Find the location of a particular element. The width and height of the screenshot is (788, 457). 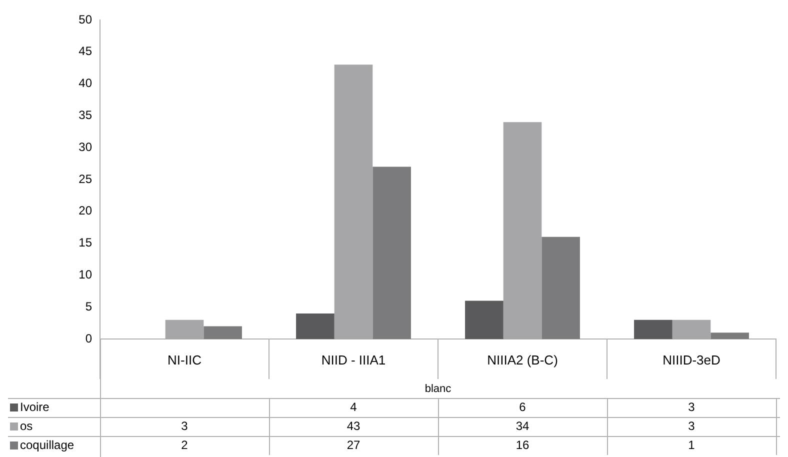

x-tick-label: NIIIA2 (B-C) is located at coordinates (522, 360).